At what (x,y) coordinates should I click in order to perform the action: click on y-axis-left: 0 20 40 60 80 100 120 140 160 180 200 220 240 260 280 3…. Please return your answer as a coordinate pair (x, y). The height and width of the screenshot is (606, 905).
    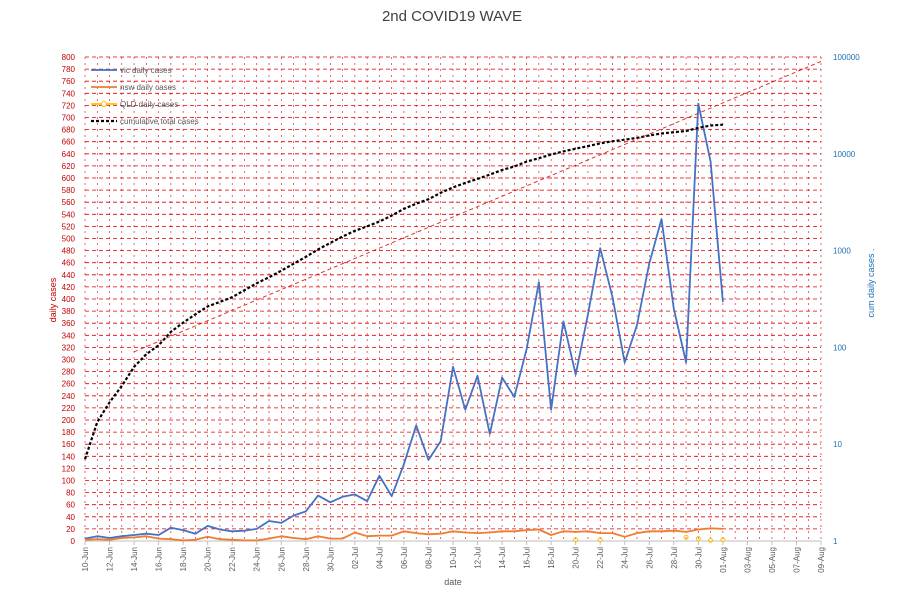
    Looking at the image, I should click on (69, 299).